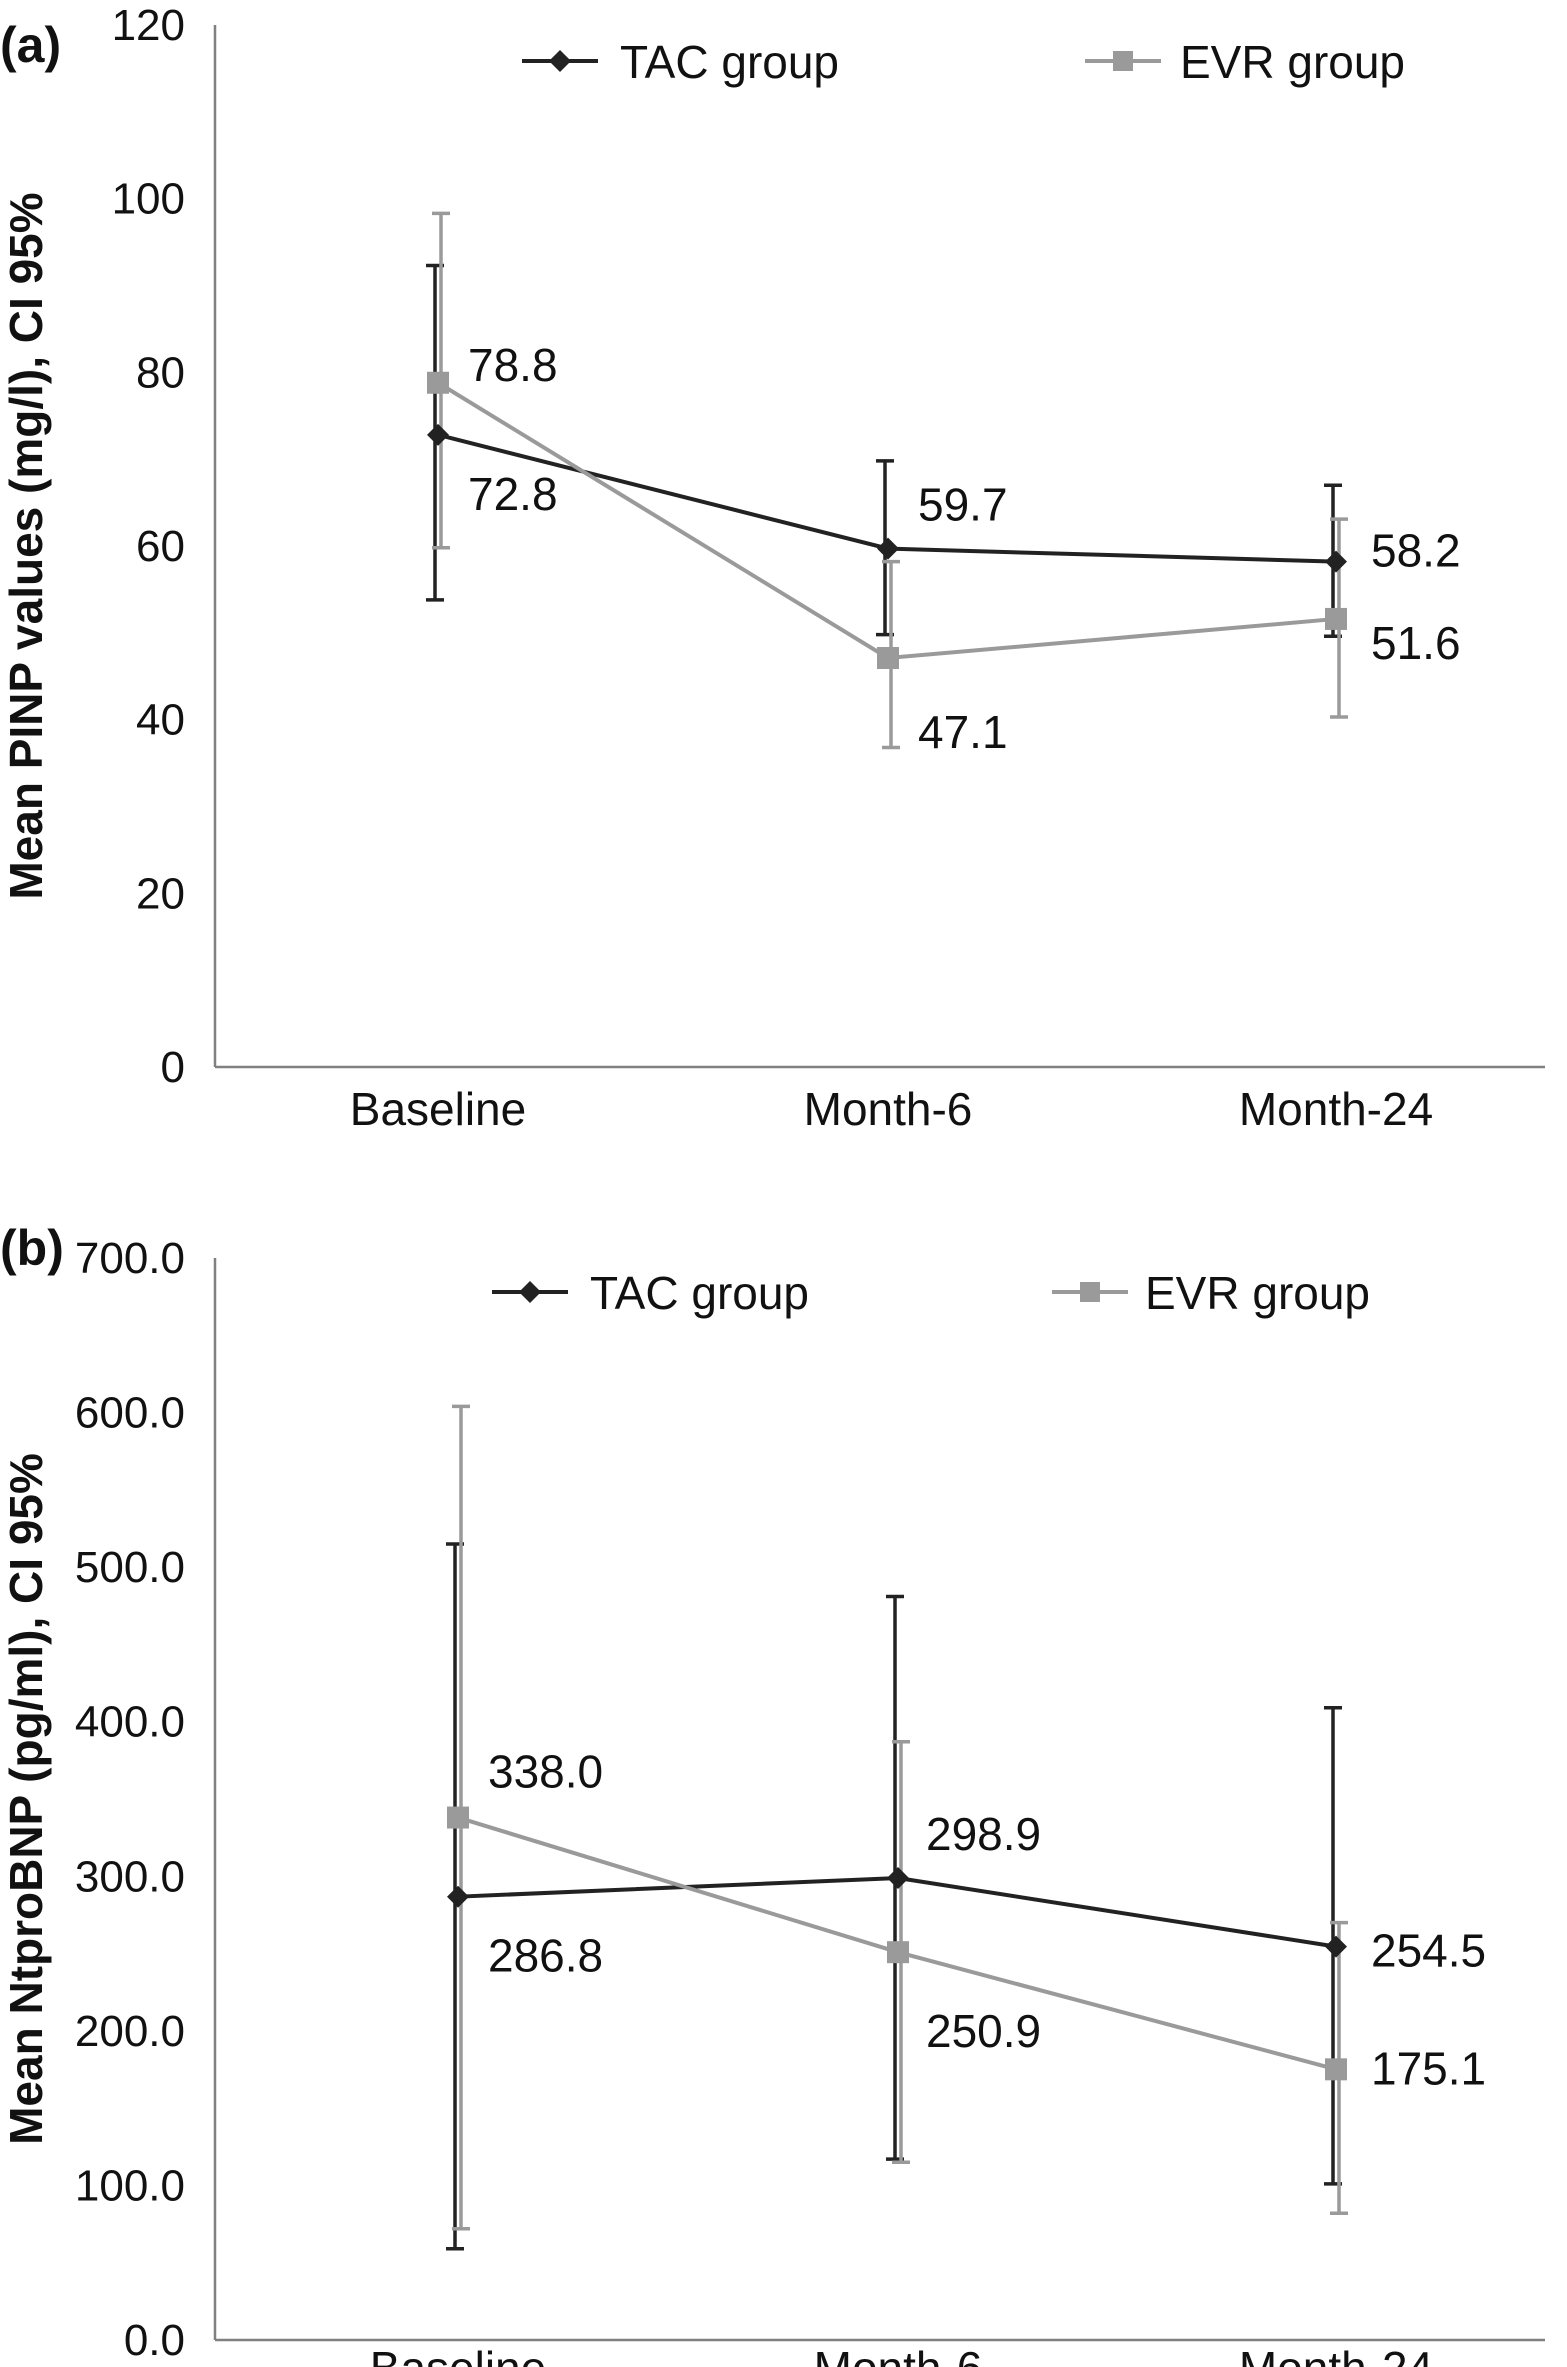  I want to click on y-tick-label: 500.0, so click(130, 1567).